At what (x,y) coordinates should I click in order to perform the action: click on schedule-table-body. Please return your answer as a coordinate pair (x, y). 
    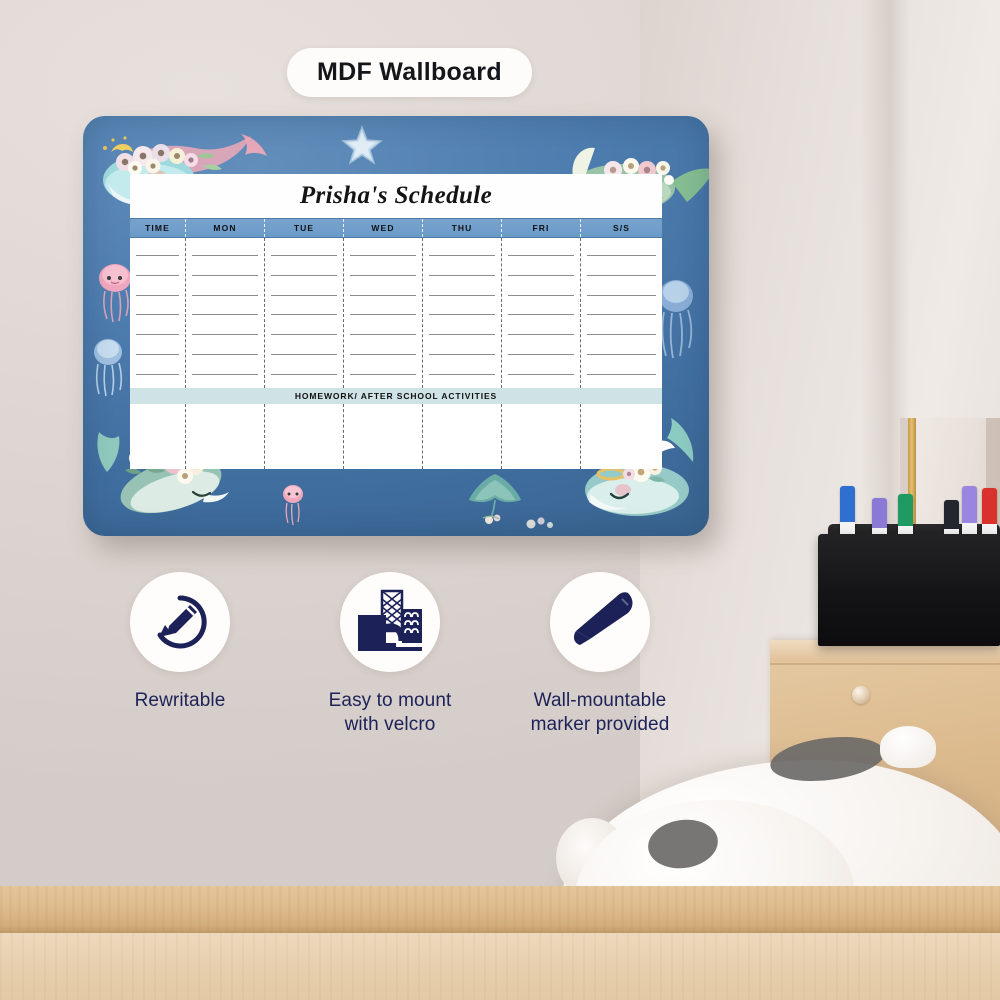
    Looking at the image, I should click on (396, 313).